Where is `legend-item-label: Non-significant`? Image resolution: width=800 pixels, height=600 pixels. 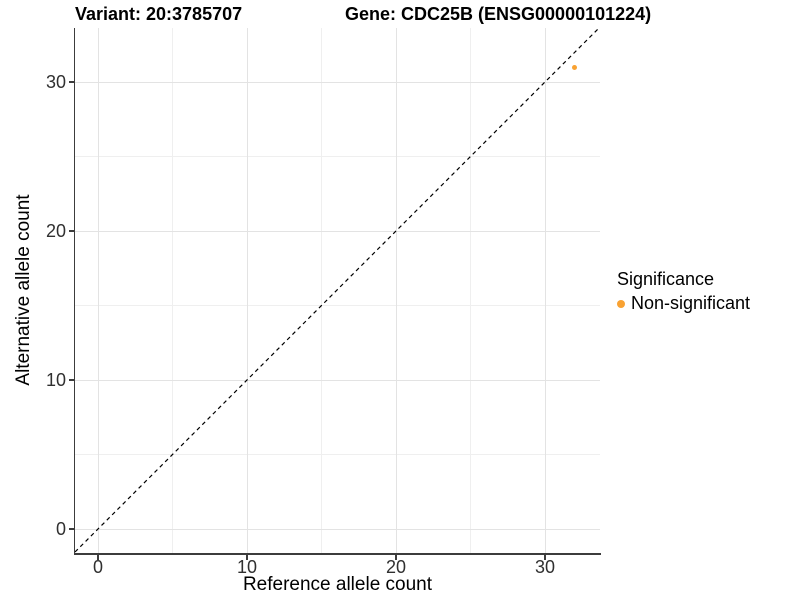
legend-item-label: Non-significant is located at coordinates (691, 303).